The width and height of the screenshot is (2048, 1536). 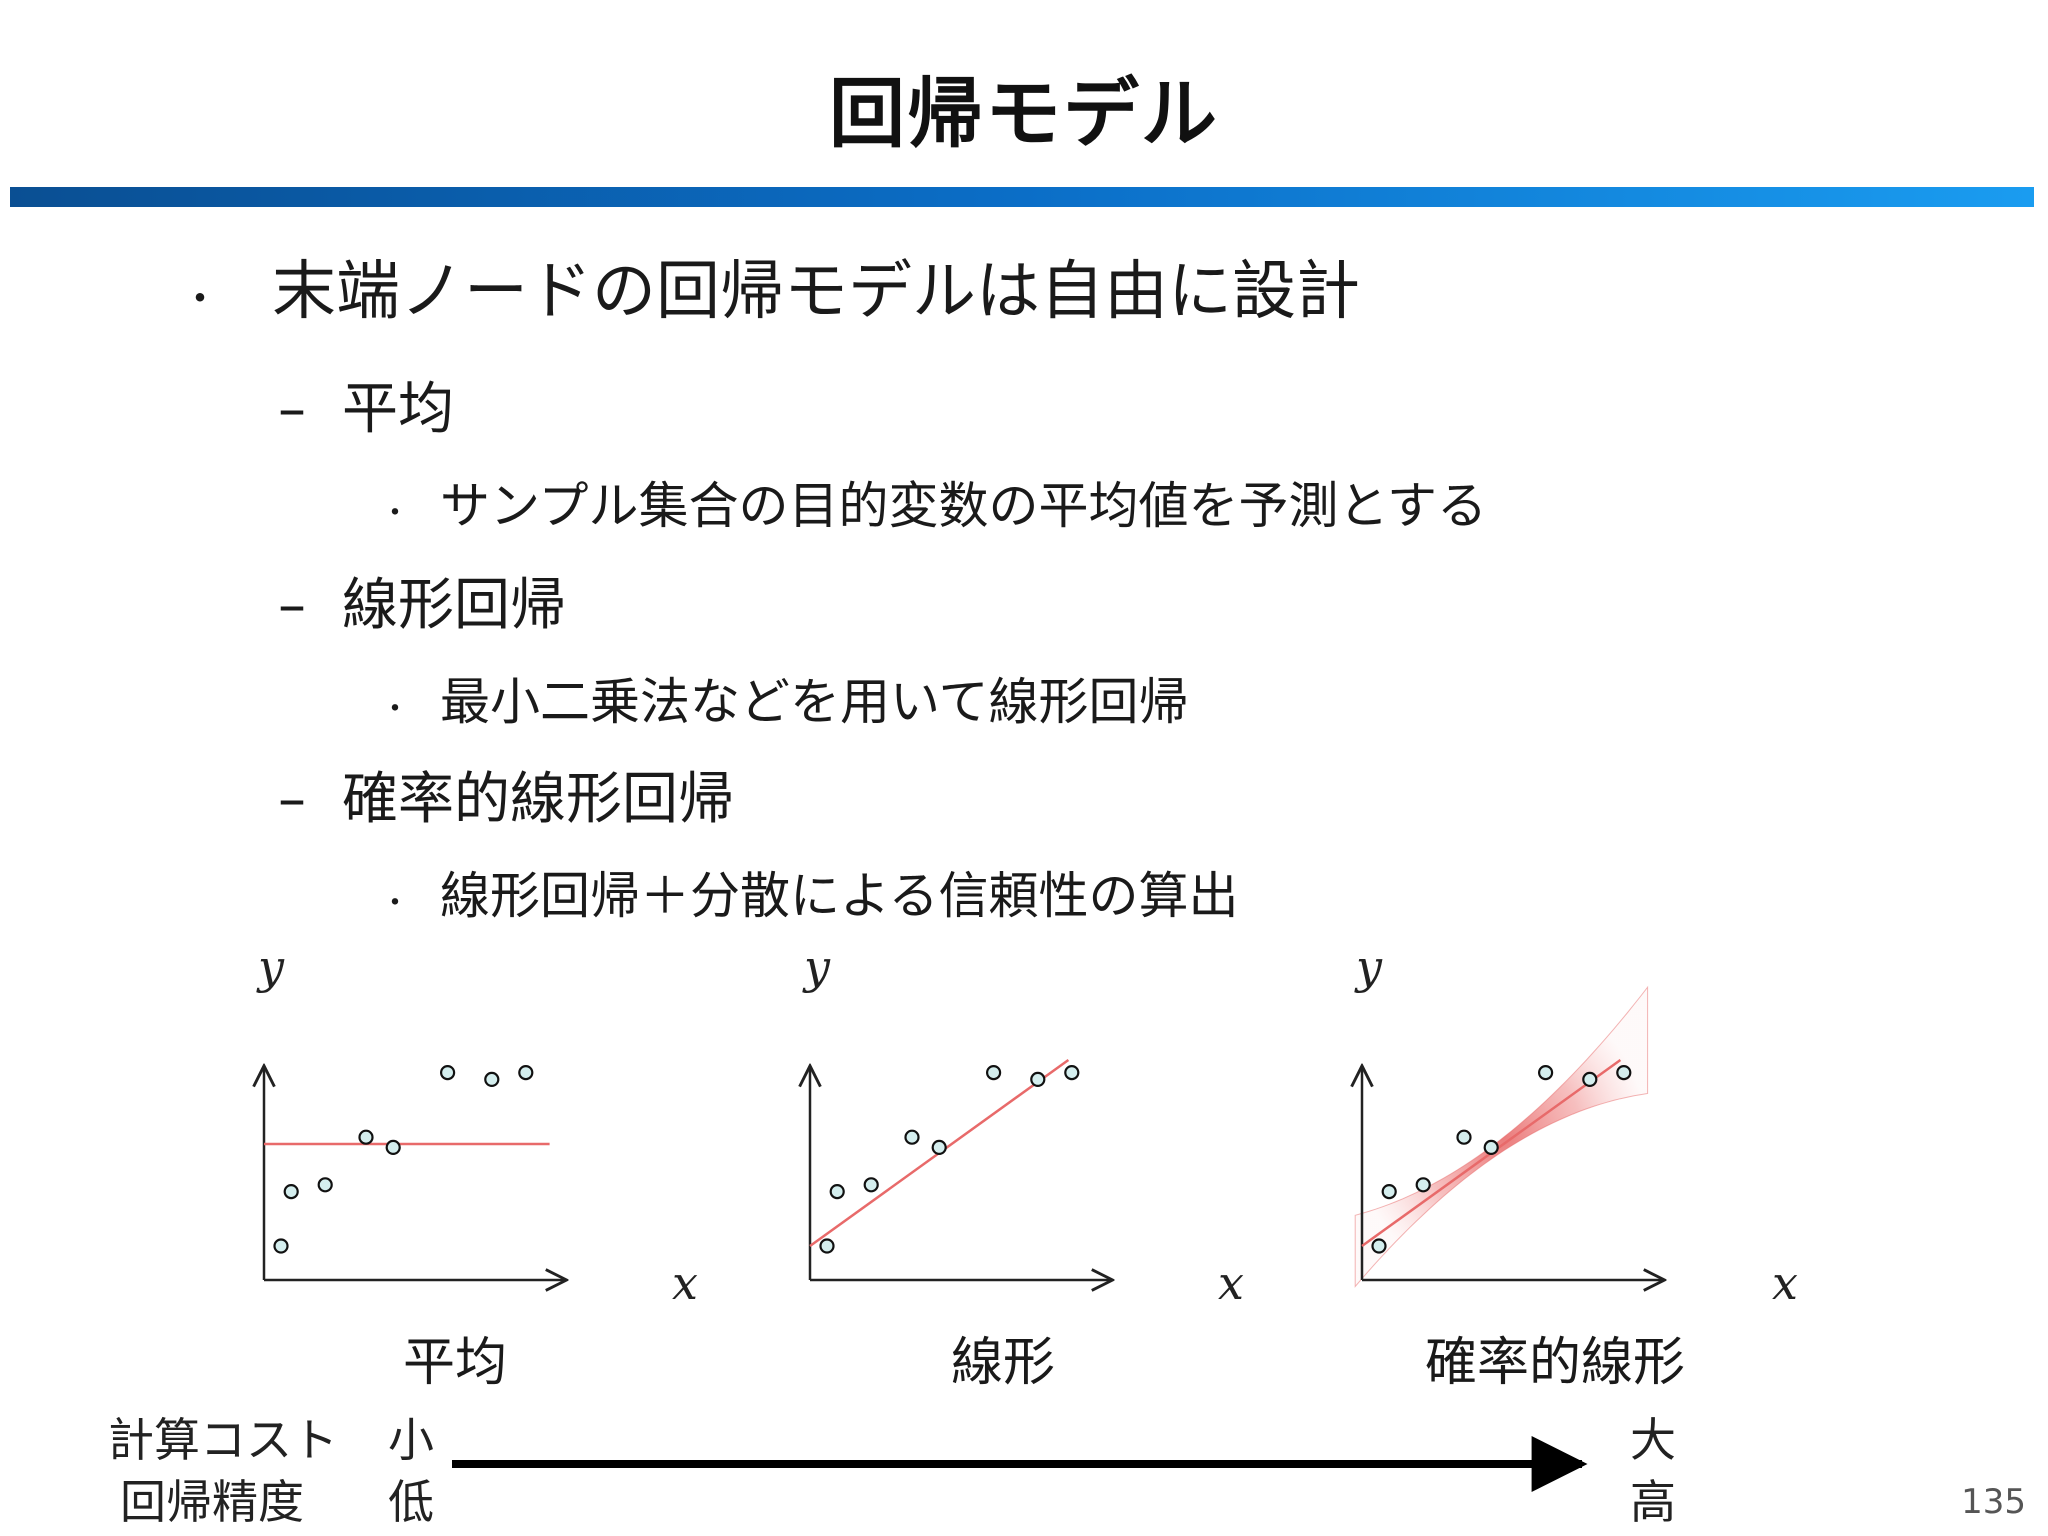 What do you see at coordinates (1554, 1363) in the screenshot?
I see `plot3-caption: 確率的線形` at bounding box center [1554, 1363].